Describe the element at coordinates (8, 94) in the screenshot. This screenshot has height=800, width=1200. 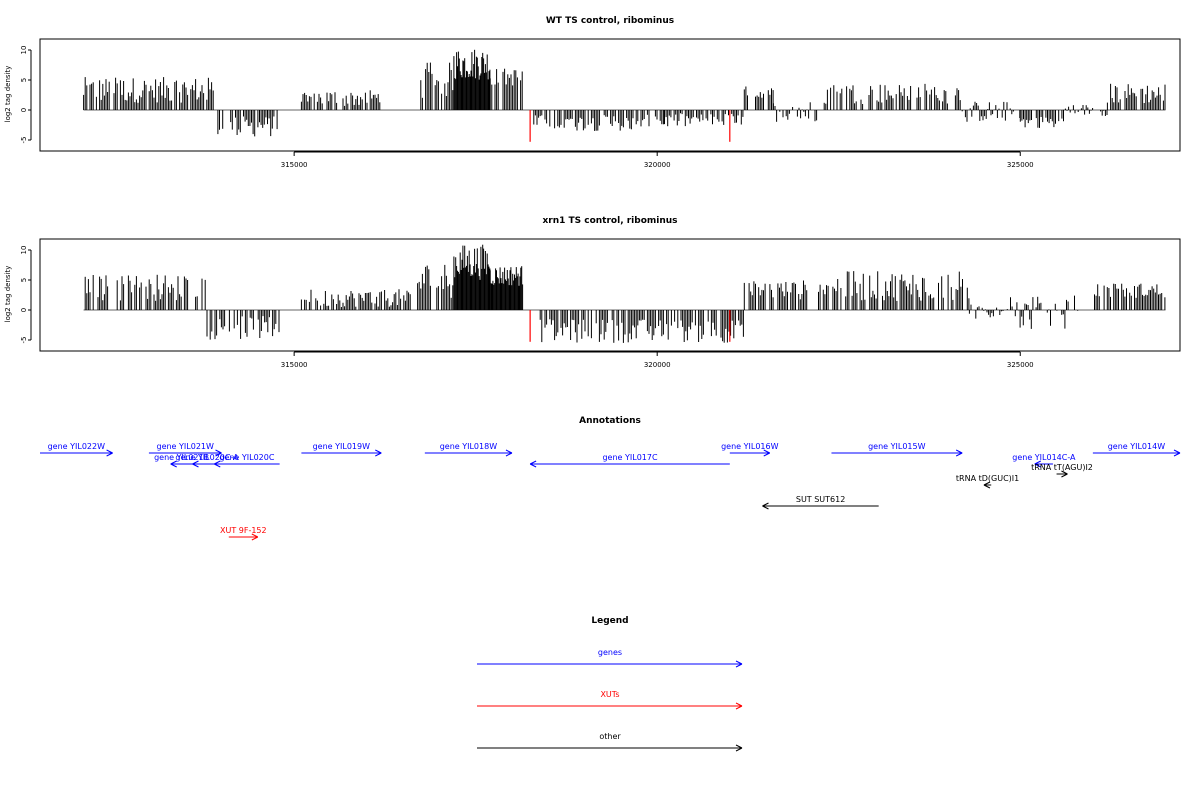
I see `wt-y-axis-label: log2 tag density` at that location.